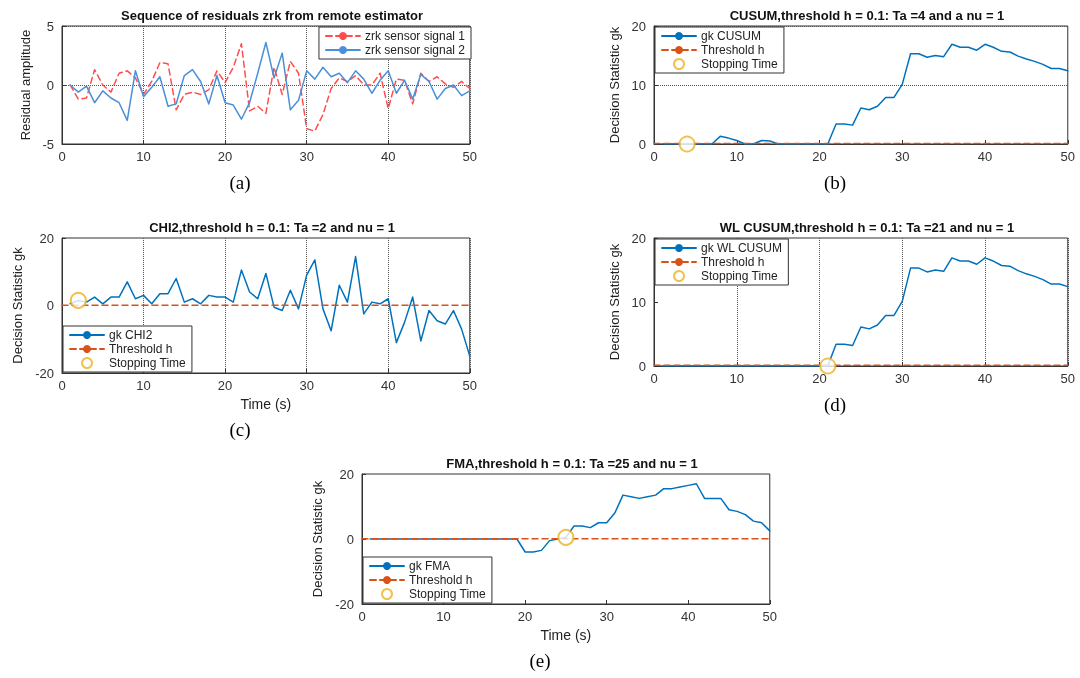 The image size is (1080, 678). I want to click on chart-title: WL CUSUM,threshold h = 0.1: Ta =21 and nu = 1, so click(867, 227).